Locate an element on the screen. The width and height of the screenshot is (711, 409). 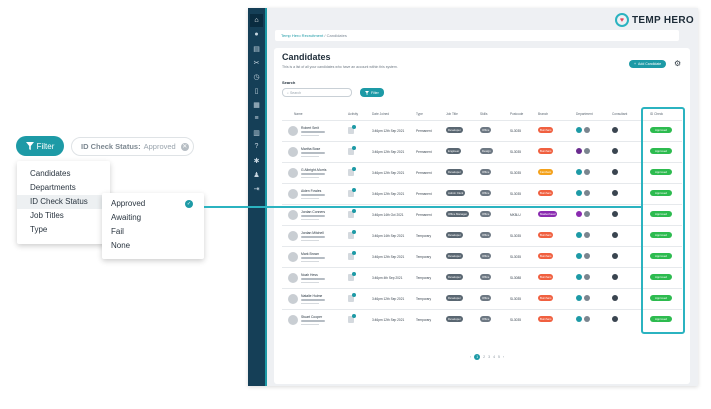
team-icon: ● is located at coordinates (256, 34).